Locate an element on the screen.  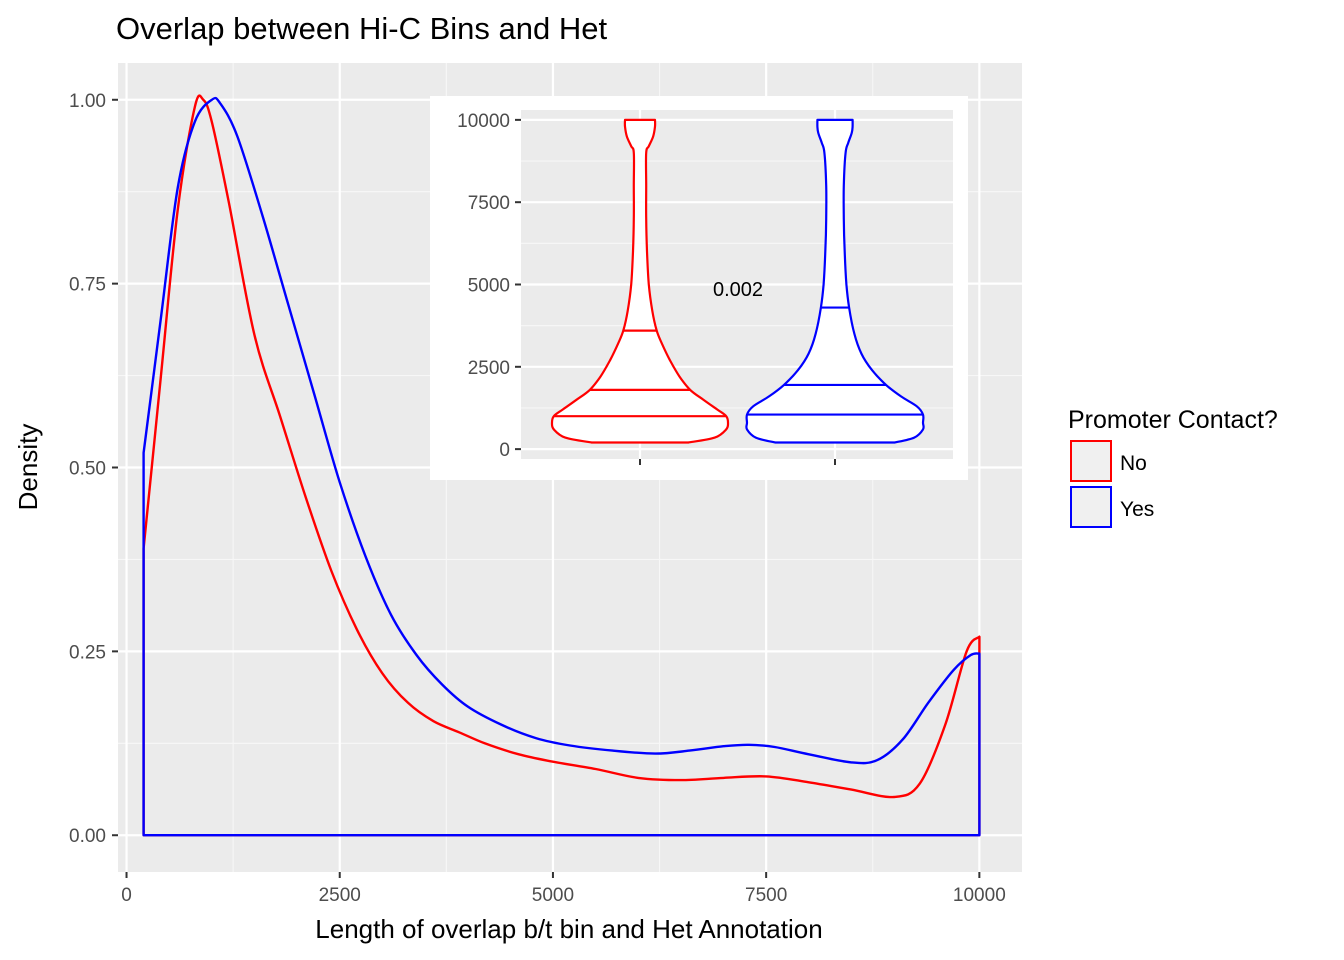
inset-violins is located at coordinates (737, 281).